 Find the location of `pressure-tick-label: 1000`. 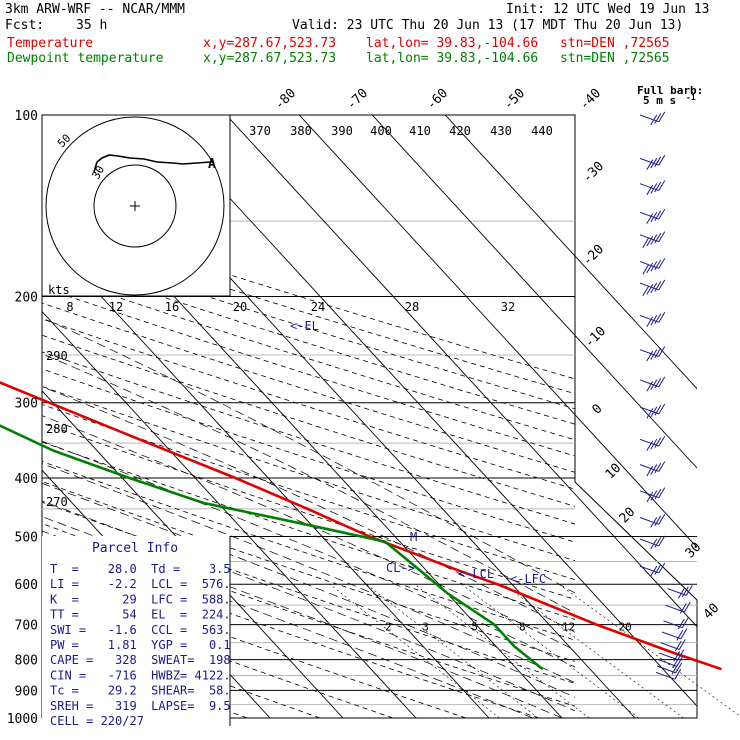

pressure-tick-label: 1000 is located at coordinates (22, 719).